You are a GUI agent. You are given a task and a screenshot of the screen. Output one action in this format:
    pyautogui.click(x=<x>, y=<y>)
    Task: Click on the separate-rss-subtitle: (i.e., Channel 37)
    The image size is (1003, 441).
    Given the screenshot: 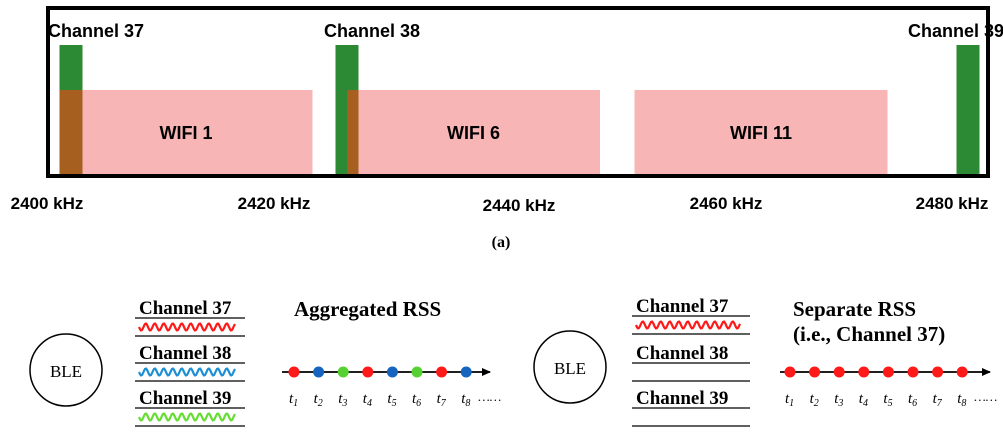 What is the action you would take?
    pyautogui.click(x=869, y=334)
    